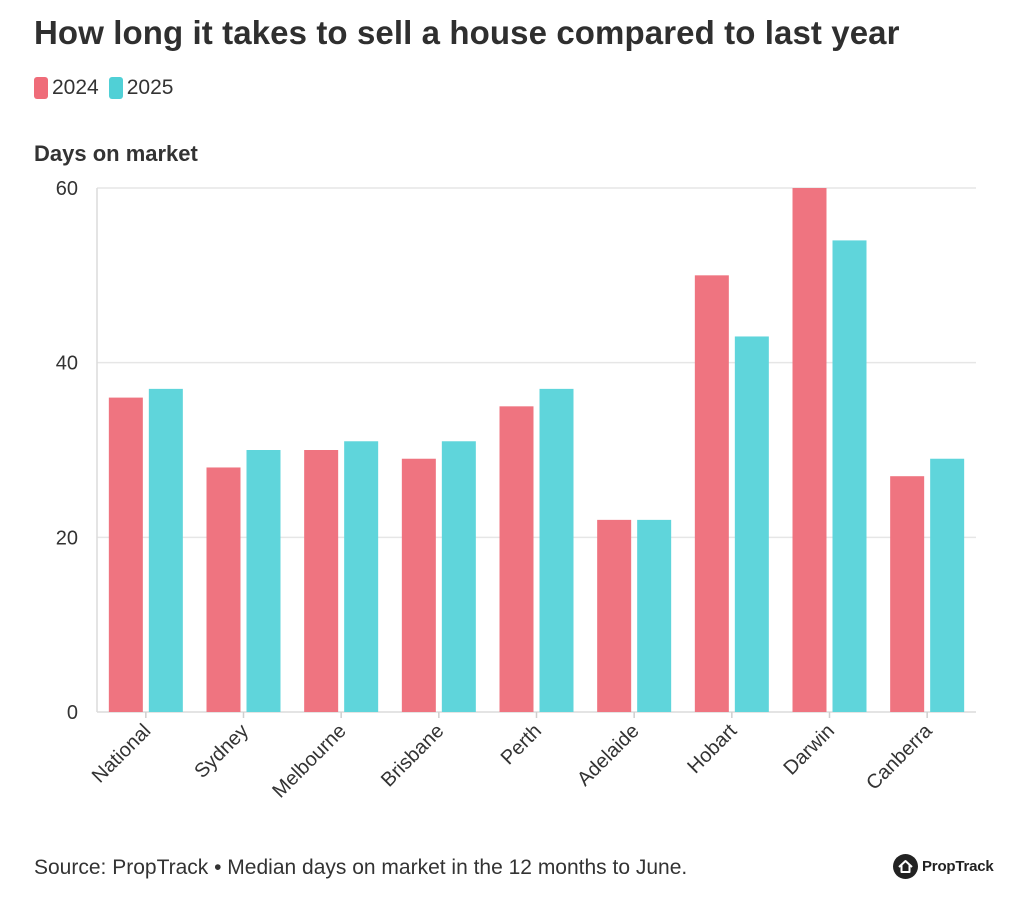 The height and width of the screenshot is (900, 1024). Describe the element at coordinates (75, 87) in the screenshot. I see `legend-label-2024: 2024` at that location.